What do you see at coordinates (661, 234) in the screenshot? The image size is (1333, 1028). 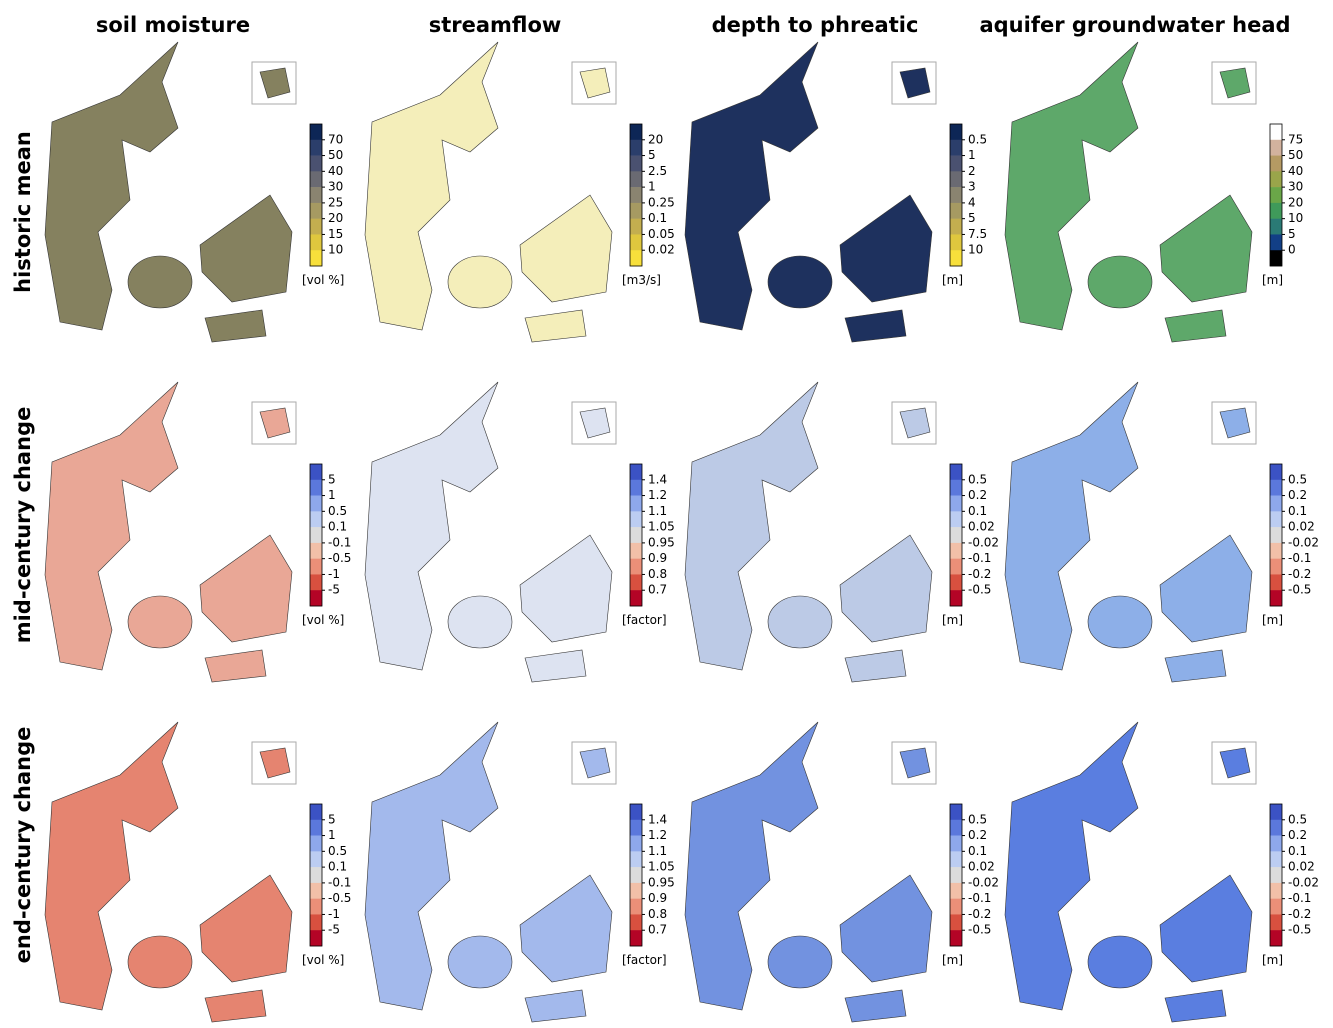 I see `colorbar-tick-label: 0.05` at bounding box center [661, 234].